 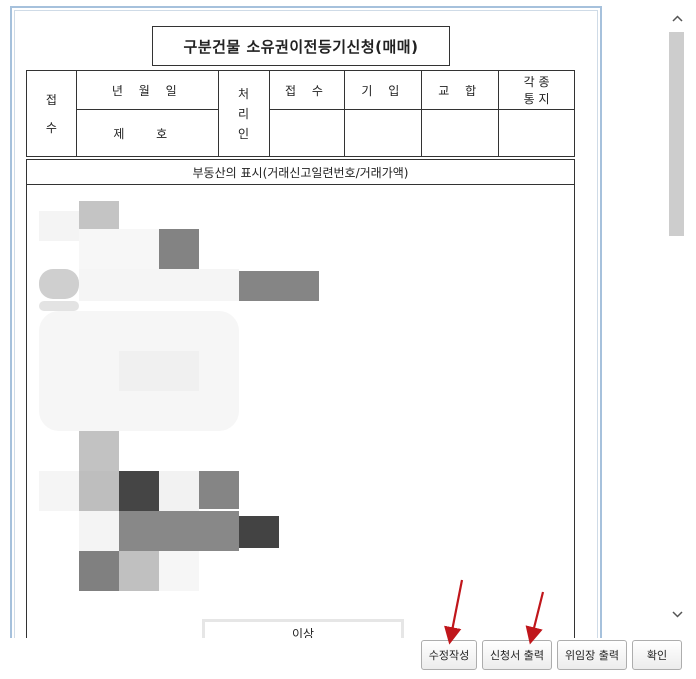 I want to click on print-power-of-attorney-button: 위임장 출력, so click(x=592, y=655).